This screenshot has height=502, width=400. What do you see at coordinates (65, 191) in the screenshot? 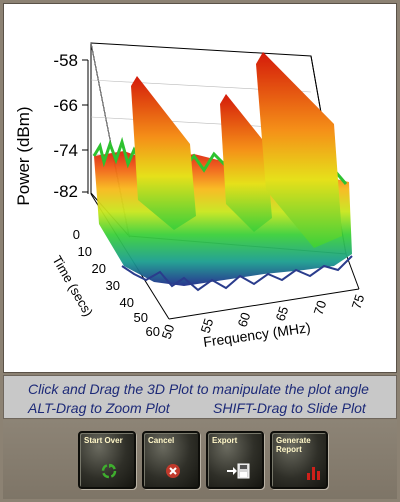
I see `y-tick-label: -82` at bounding box center [65, 191].